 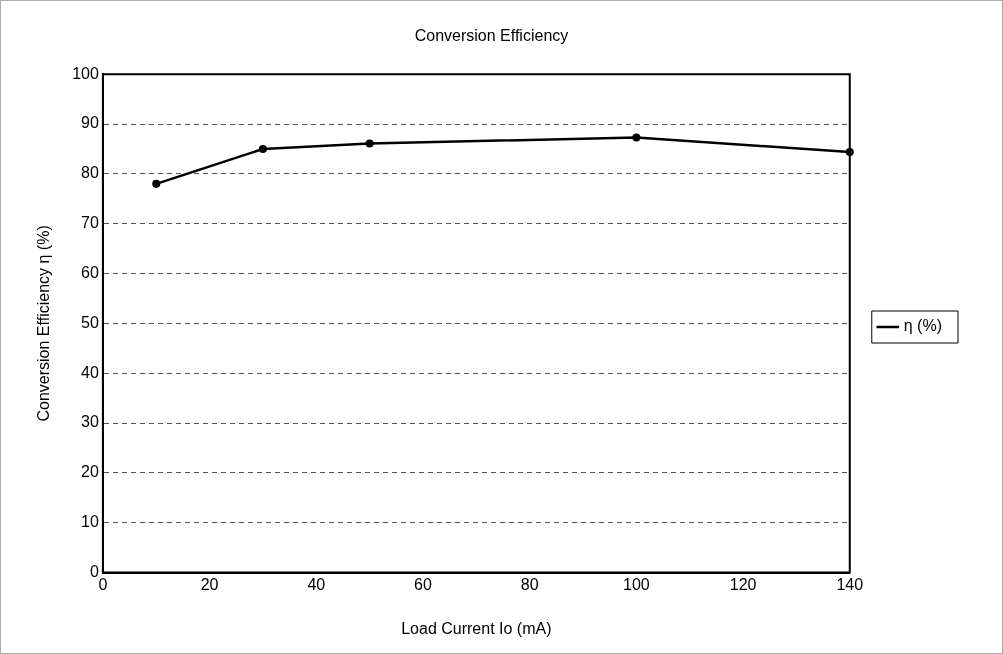 I want to click on x-tick-label: 140, so click(x=850, y=584).